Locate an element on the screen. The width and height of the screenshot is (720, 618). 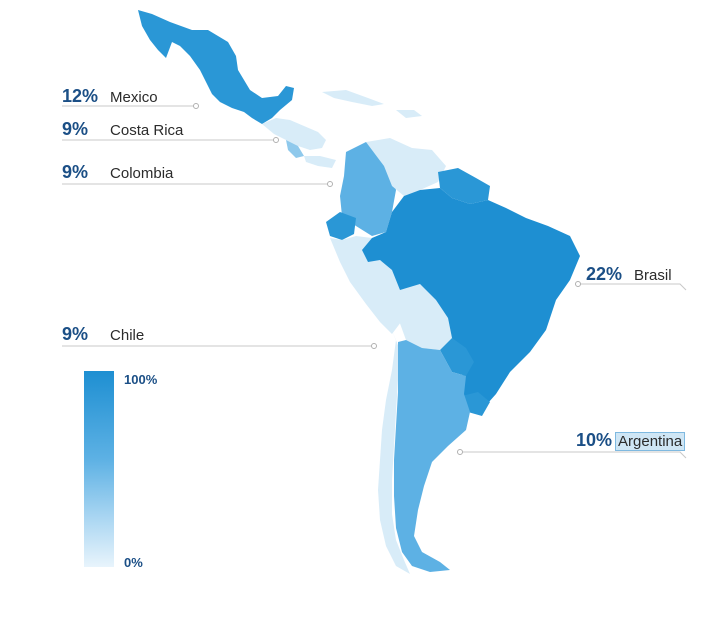
legend-max-label: 100% is located at coordinates (141, 379).